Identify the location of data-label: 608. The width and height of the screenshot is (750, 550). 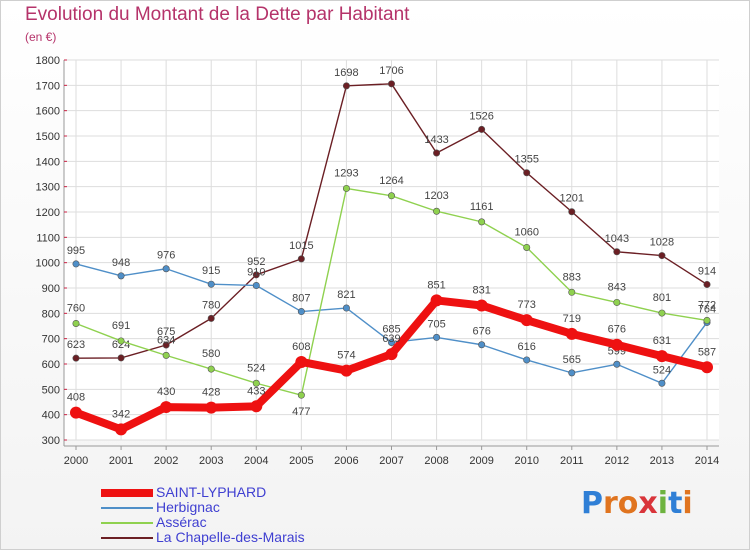
(301, 347).